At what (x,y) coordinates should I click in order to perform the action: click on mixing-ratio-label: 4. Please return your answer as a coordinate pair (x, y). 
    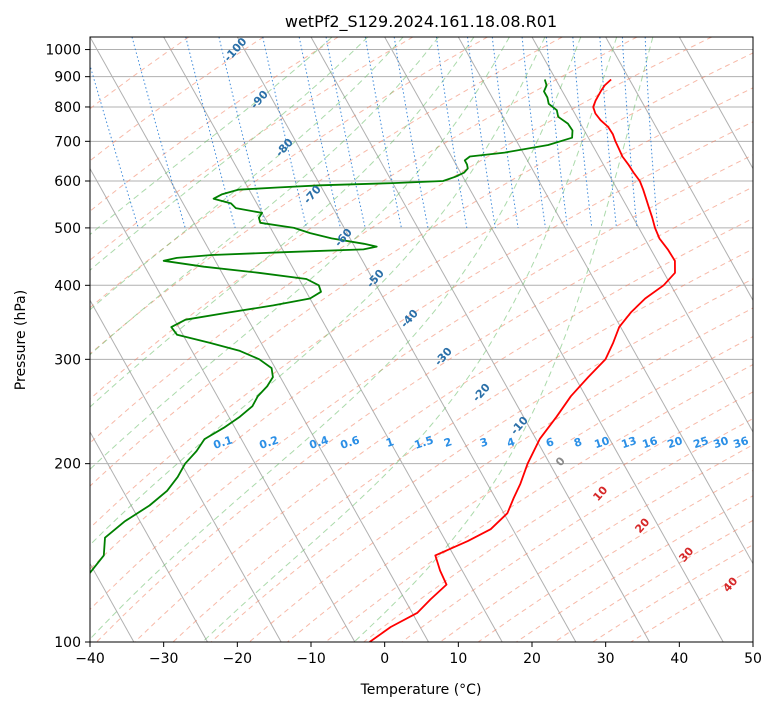
    Looking at the image, I should click on (511, 442).